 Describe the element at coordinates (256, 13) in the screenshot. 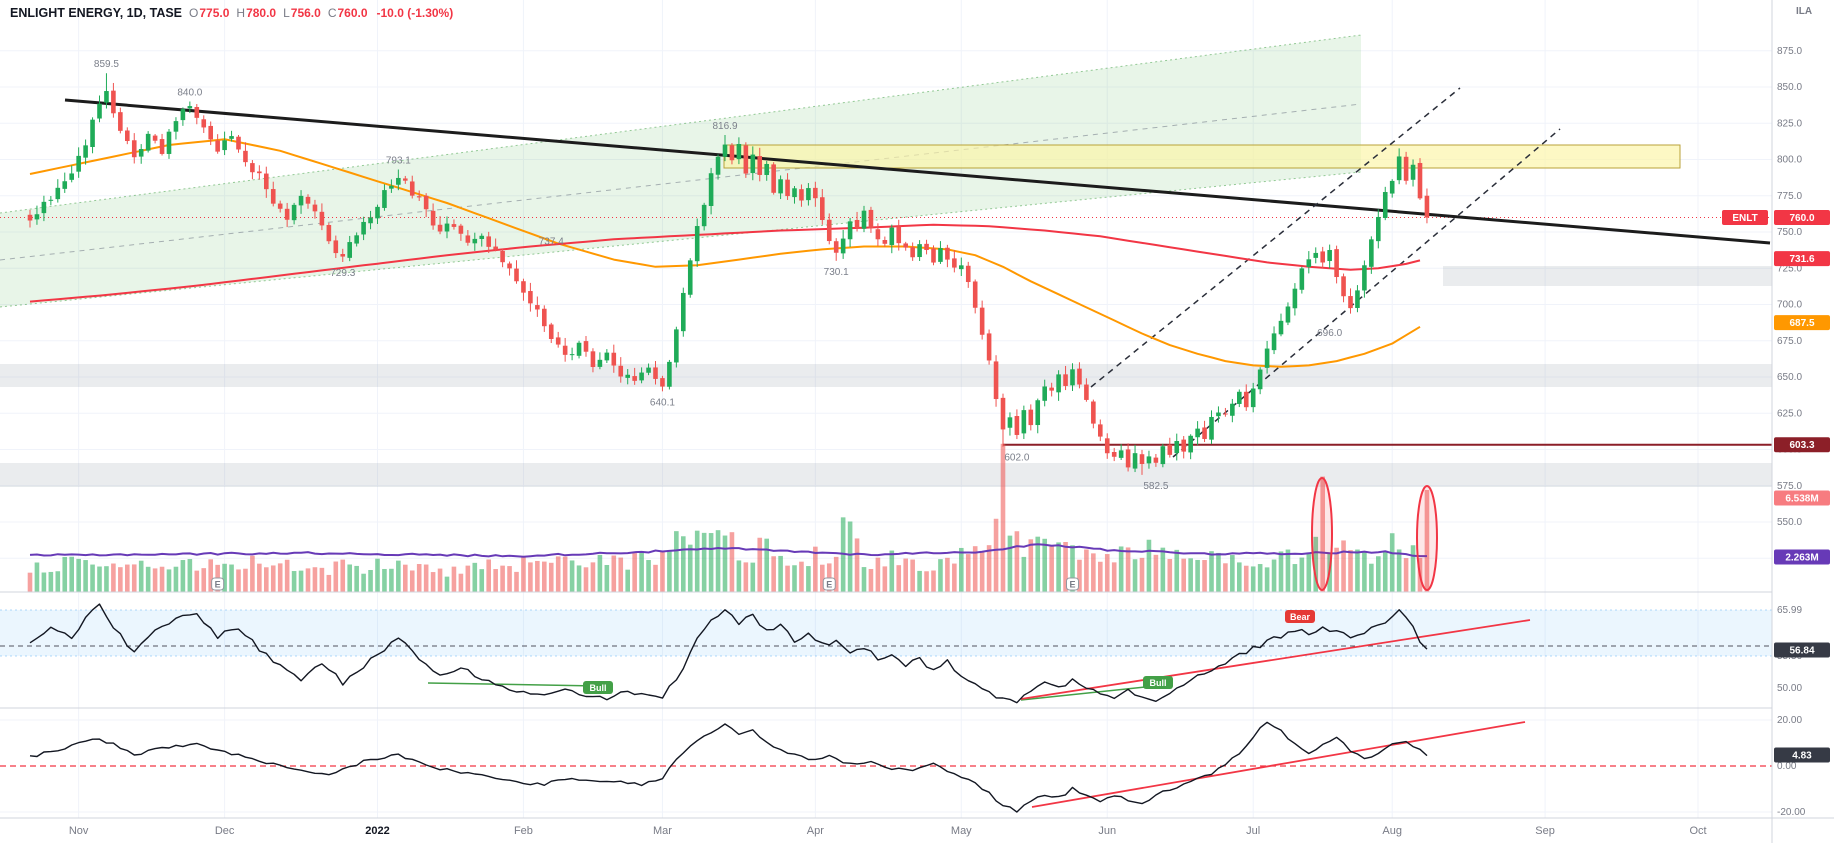

I see `ohlc-high: H780.0` at that location.